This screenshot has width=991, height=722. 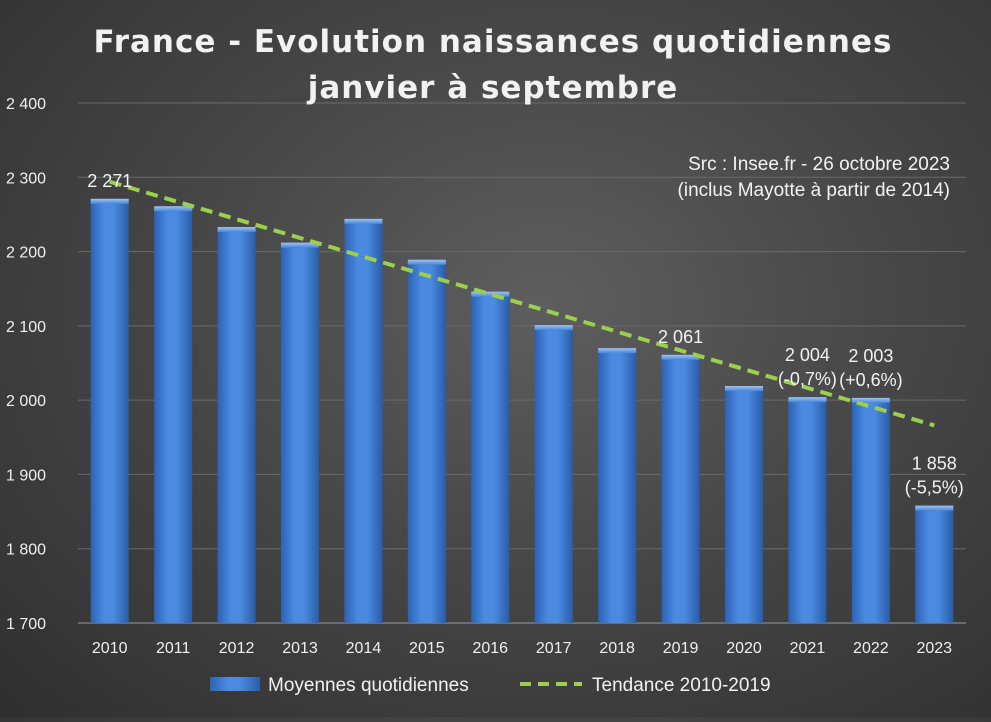 What do you see at coordinates (807, 355) in the screenshot?
I see `data-label: 2 004` at bounding box center [807, 355].